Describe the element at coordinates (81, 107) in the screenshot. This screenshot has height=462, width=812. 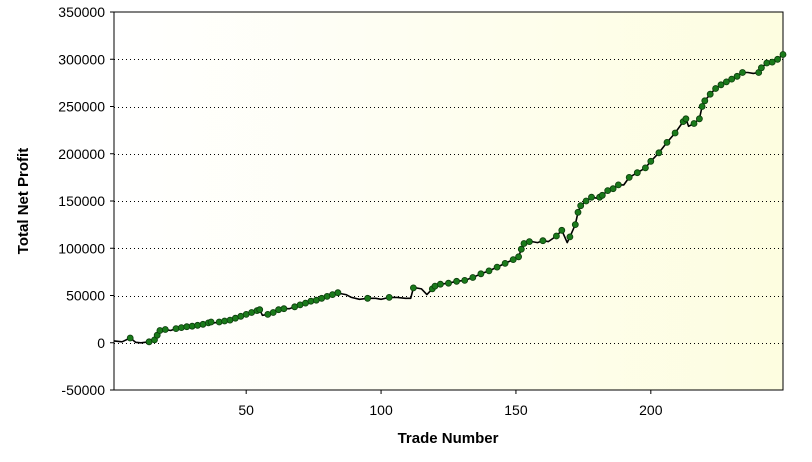
I see `y-tick-label: 250000` at that location.